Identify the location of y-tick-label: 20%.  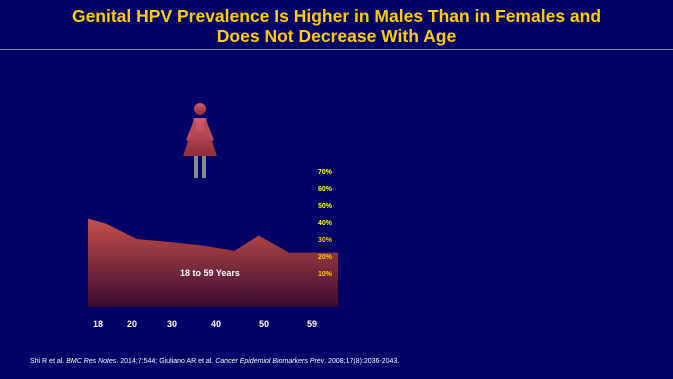
(325, 257).